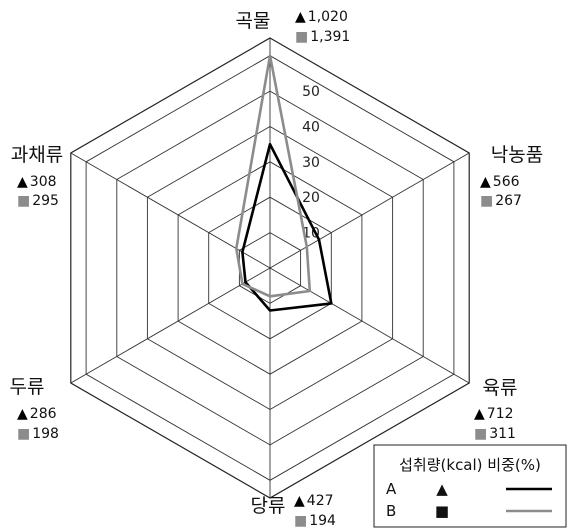 Image resolution: width=570 pixels, height=531 pixels. Describe the element at coordinates (287, 227) in the screenshot. I see `series-line-A` at that location.